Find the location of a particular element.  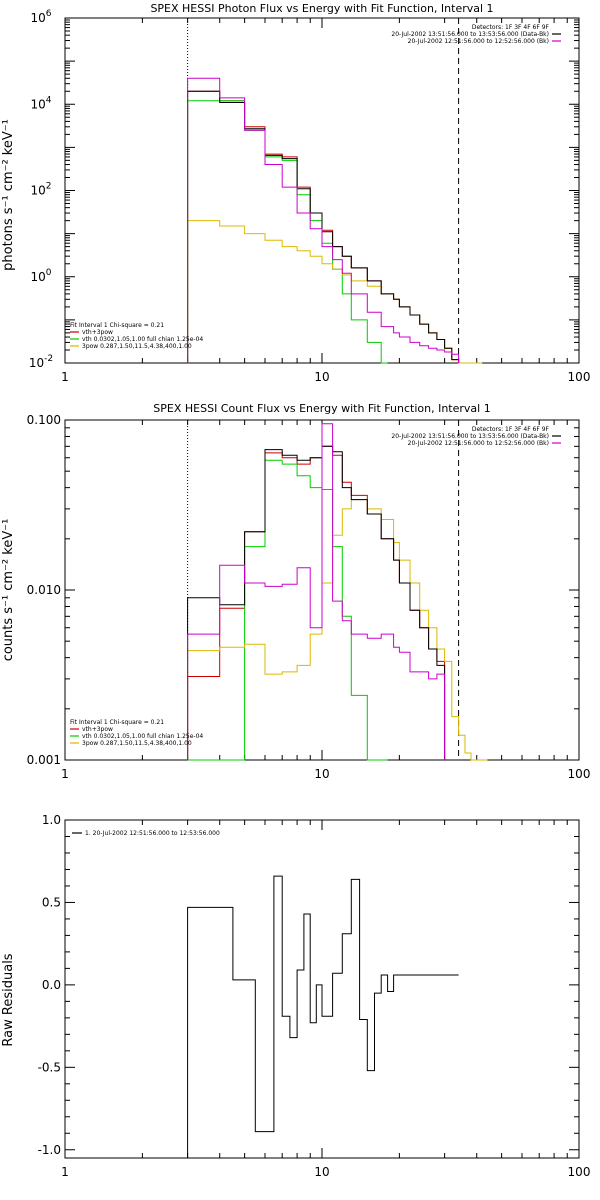

y-tick-label: 0.0 is located at coordinates (51, 985).